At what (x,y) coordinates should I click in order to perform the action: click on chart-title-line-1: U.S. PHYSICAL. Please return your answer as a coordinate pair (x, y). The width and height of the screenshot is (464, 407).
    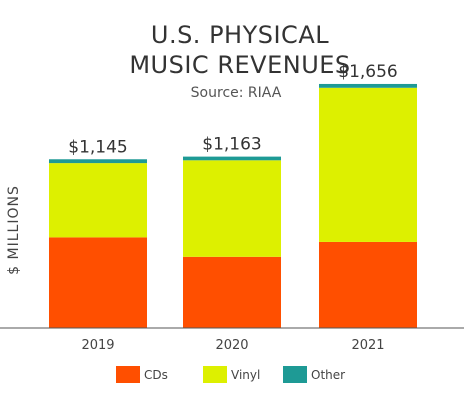
    Looking at the image, I should click on (240, 35).